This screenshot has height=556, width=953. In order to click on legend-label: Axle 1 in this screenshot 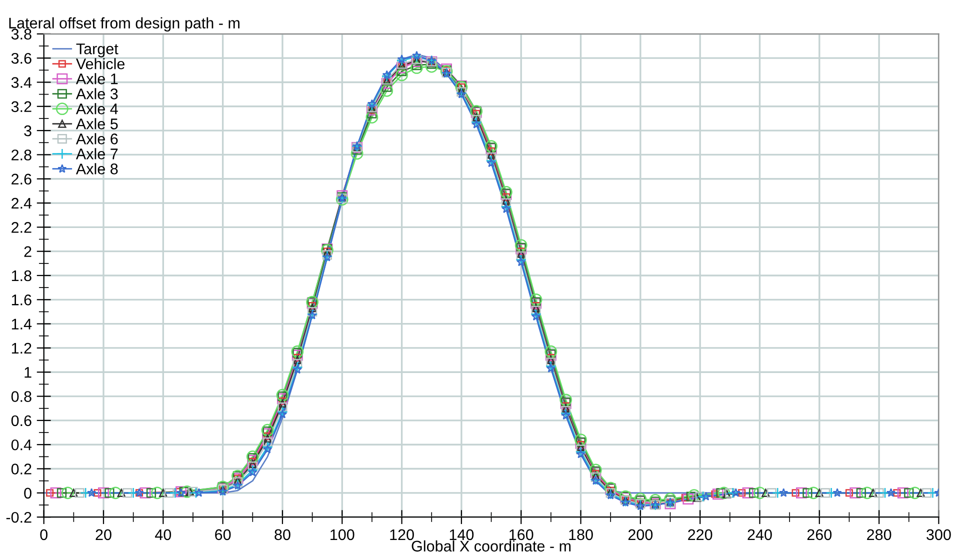, I will do `click(97, 78)`.